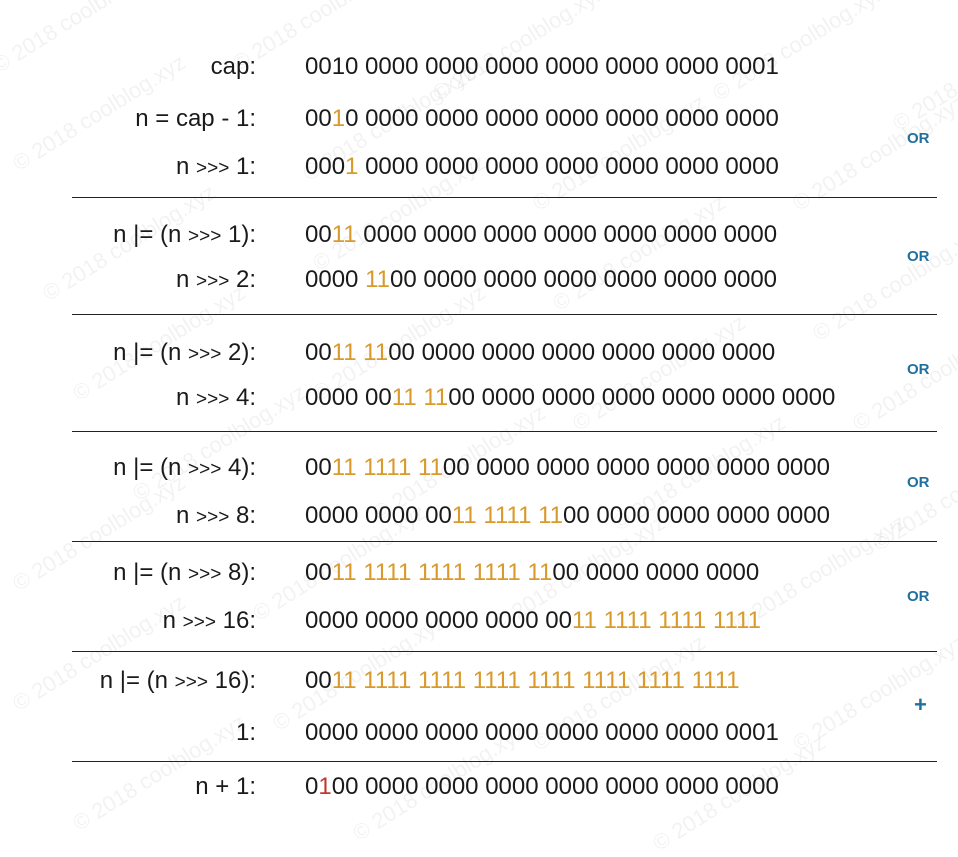 The width and height of the screenshot is (958, 857). I want to click on row-label: n >>> 2:, so click(216, 280).